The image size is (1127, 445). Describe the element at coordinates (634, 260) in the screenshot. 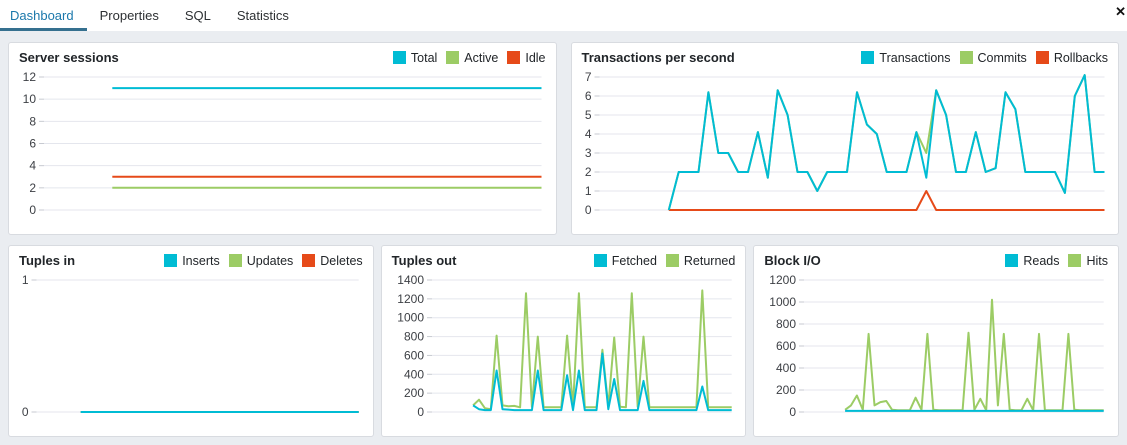

I see `legend-label: Fetched` at that location.